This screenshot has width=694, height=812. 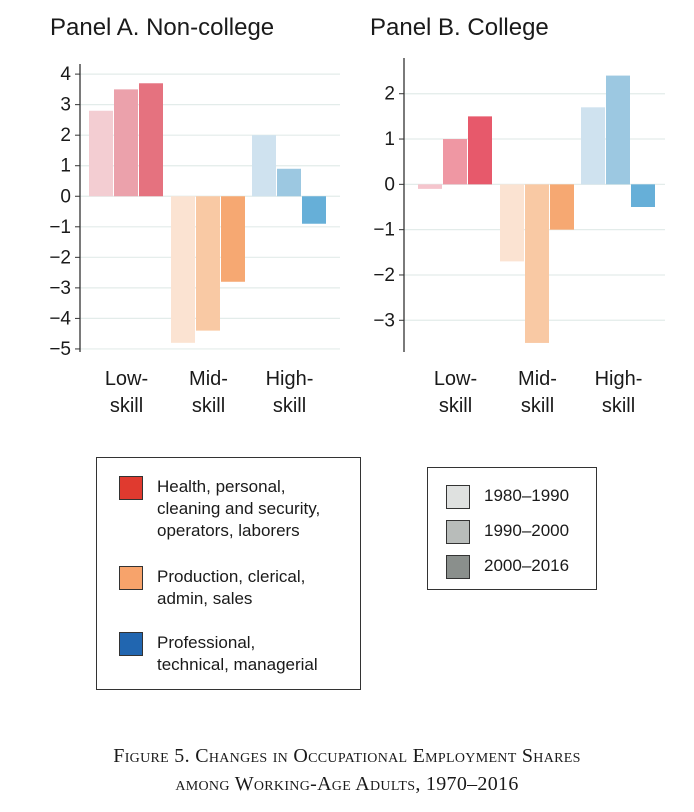 What do you see at coordinates (527, 495) in the screenshot?
I see `legend-label-period-1: 1980–1990` at bounding box center [527, 495].